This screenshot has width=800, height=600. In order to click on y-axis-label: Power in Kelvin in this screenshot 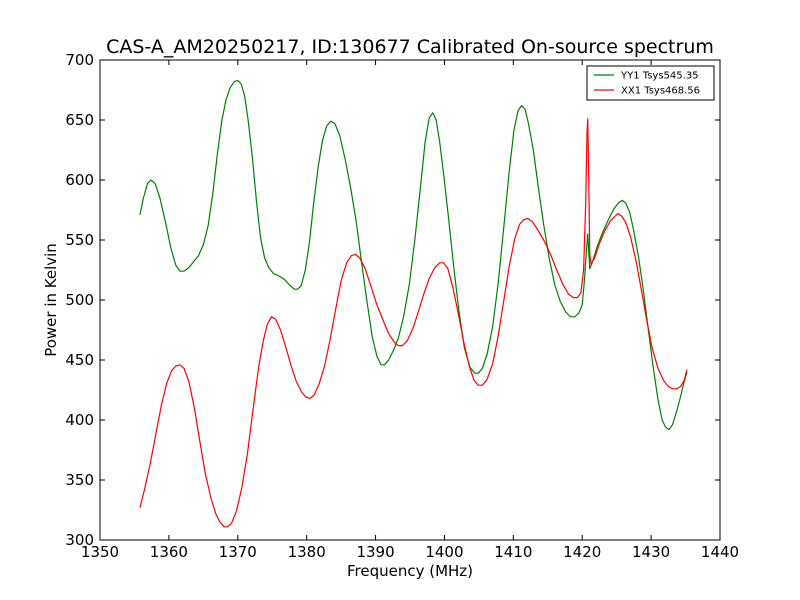, I will do `click(51, 300)`.